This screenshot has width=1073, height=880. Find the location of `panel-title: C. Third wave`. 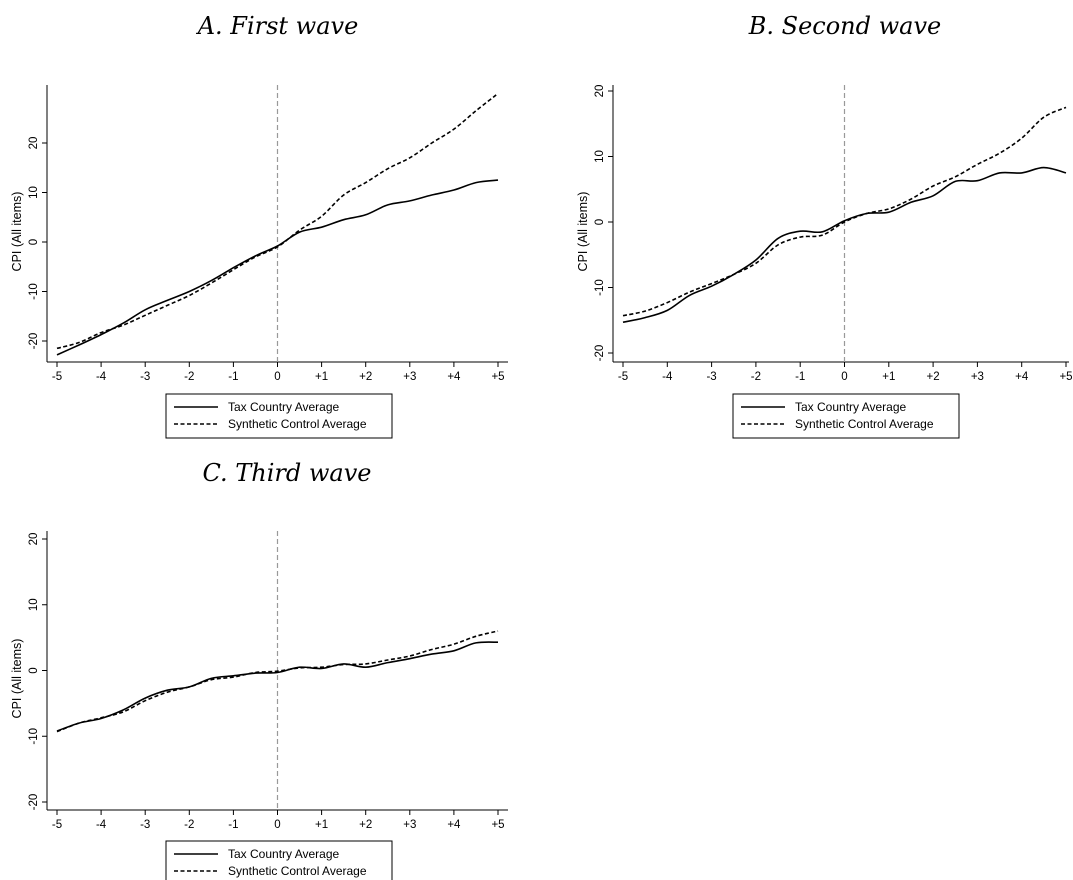

panel-title: C. Third wave is located at coordinates (287, 473).